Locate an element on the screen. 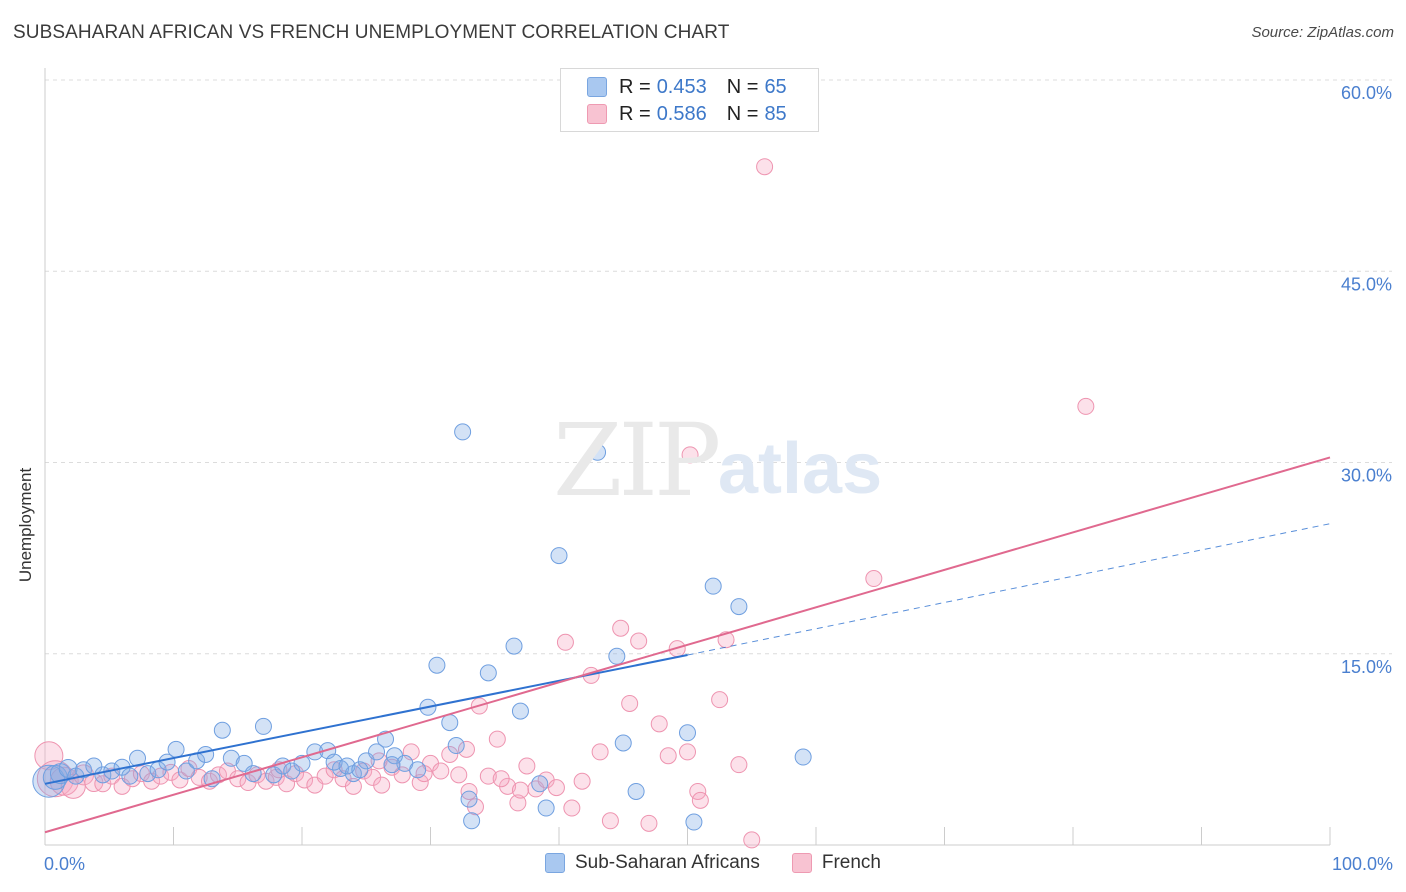 The width and height of the screenshot is (1406, 892). bottom-legend-swatch-pink is located at coordinates (801, 863).